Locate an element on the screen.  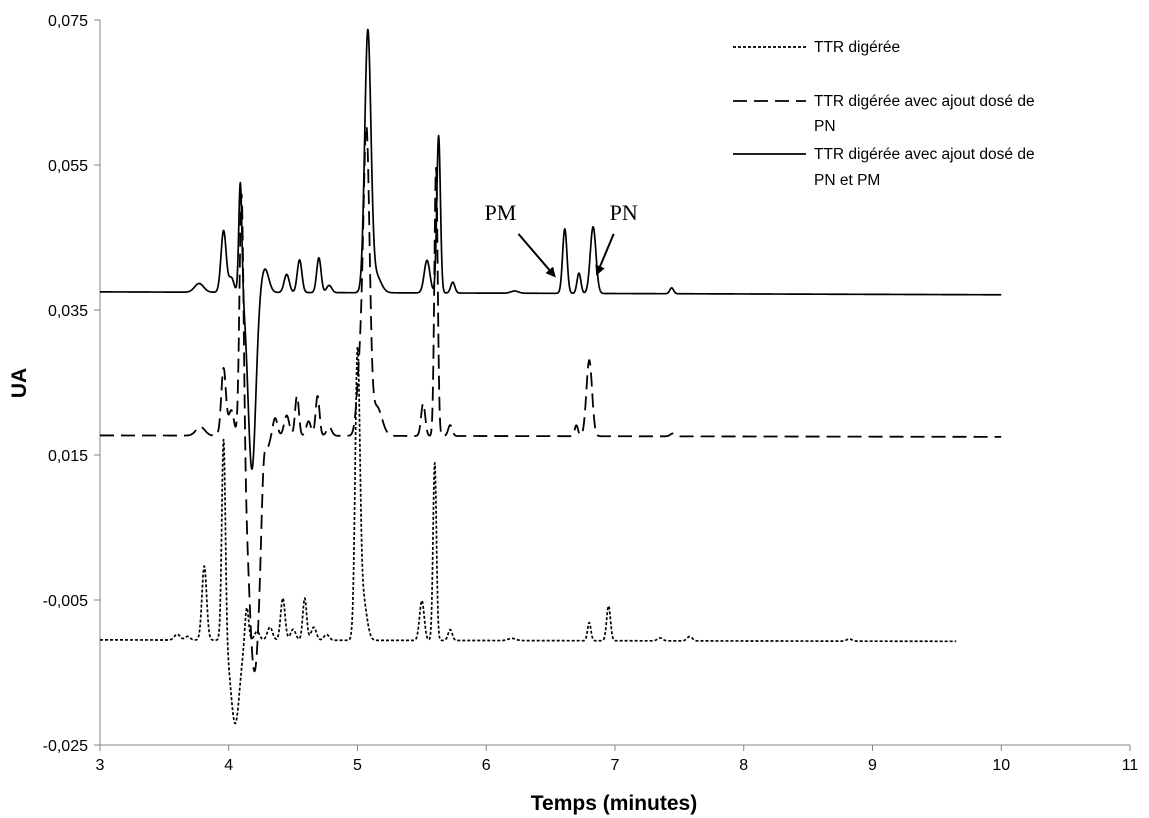
x-axis-title: Temps (minutes) is located at coordinates (614, 803).